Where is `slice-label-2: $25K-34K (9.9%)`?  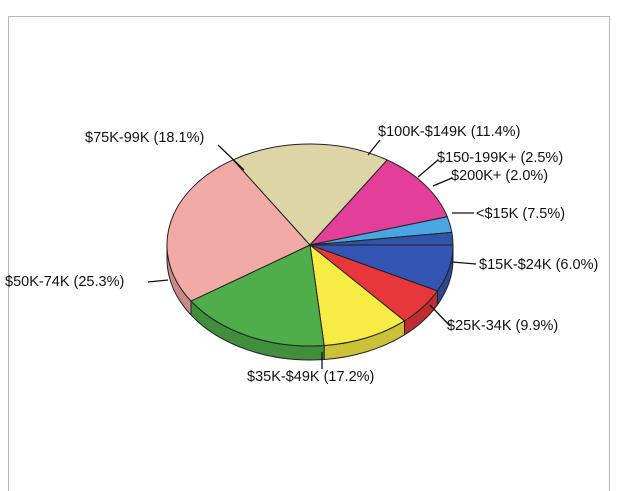 slice-label-2: $25K-34K (9.9%) is located at coordinates (502, 326).